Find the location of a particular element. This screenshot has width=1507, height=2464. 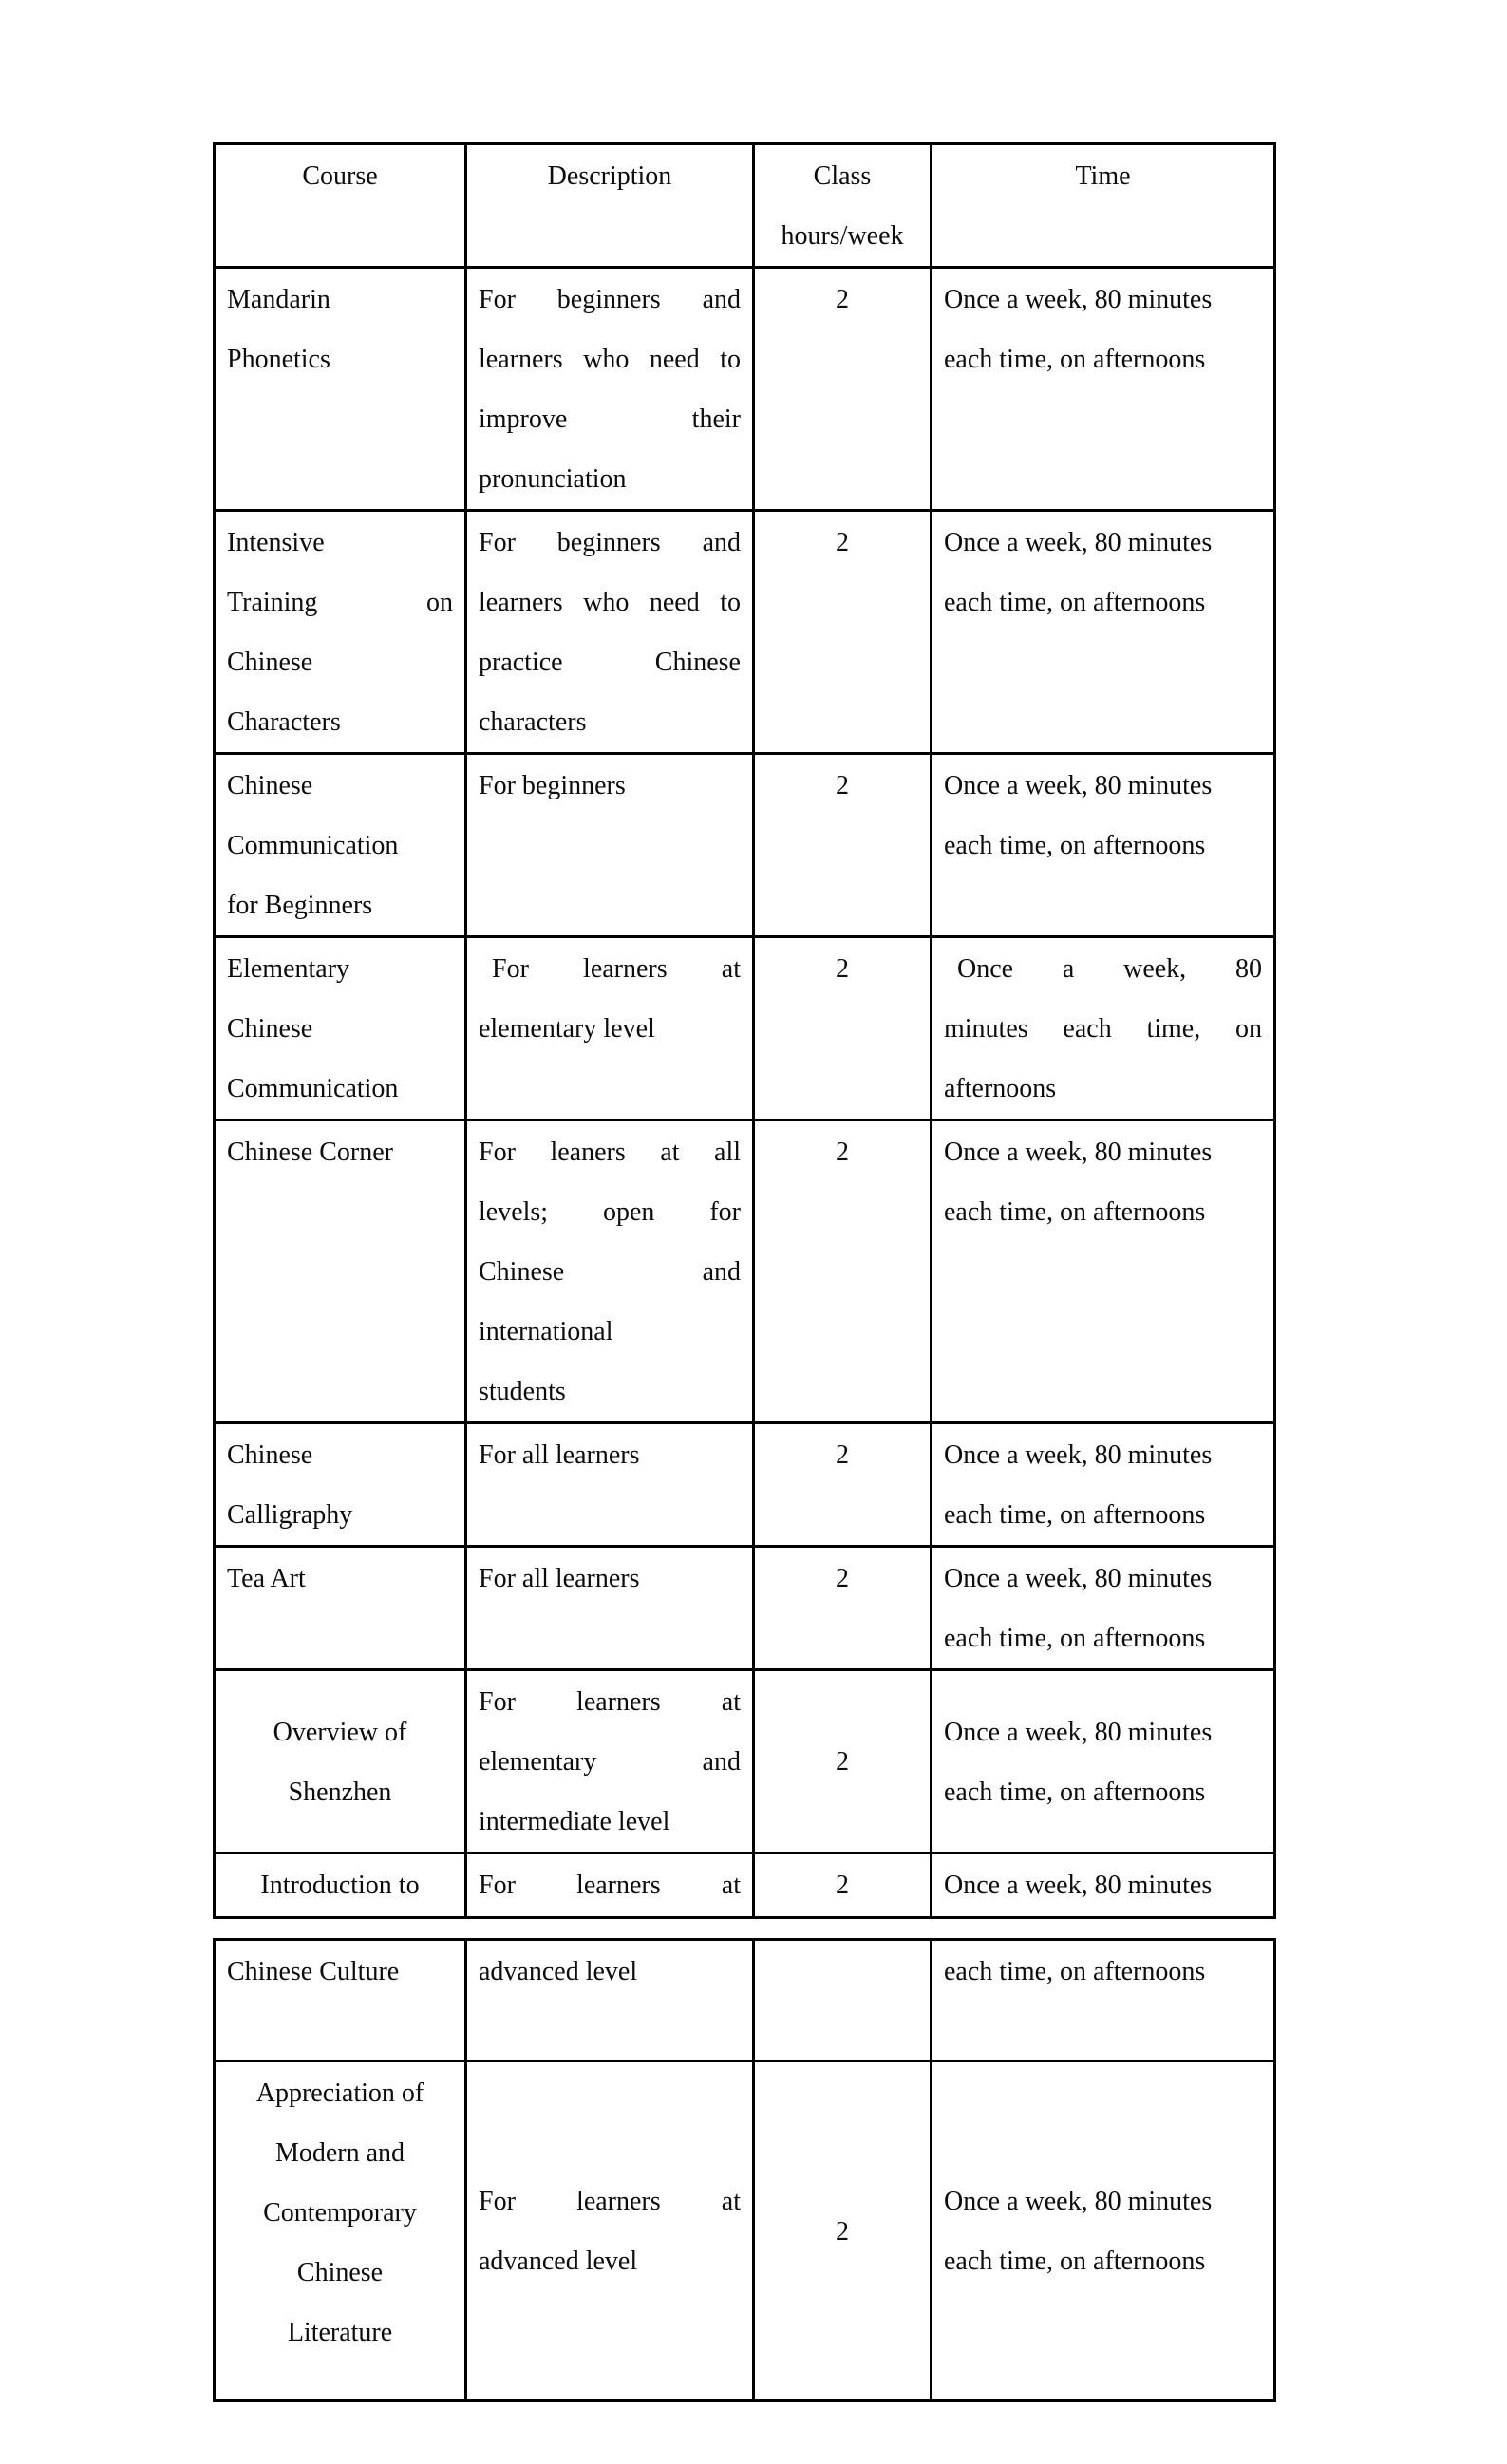

course-line: Calligraphy is located at coordinates (290, 1515).